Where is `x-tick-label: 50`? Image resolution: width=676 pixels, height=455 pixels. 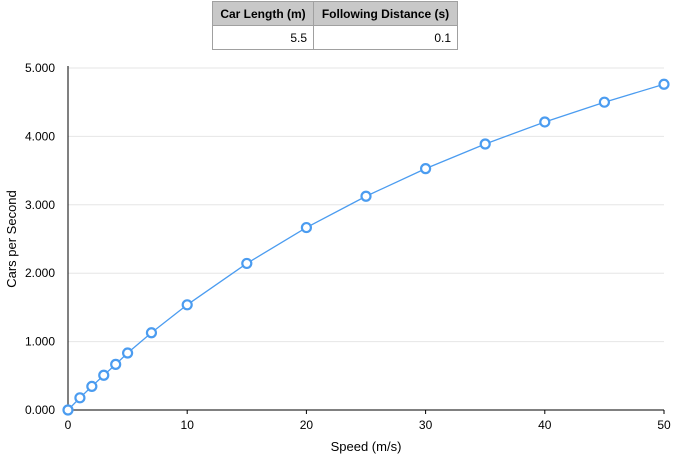 x-tick-label: 50 is located at coordinates (664, 425).